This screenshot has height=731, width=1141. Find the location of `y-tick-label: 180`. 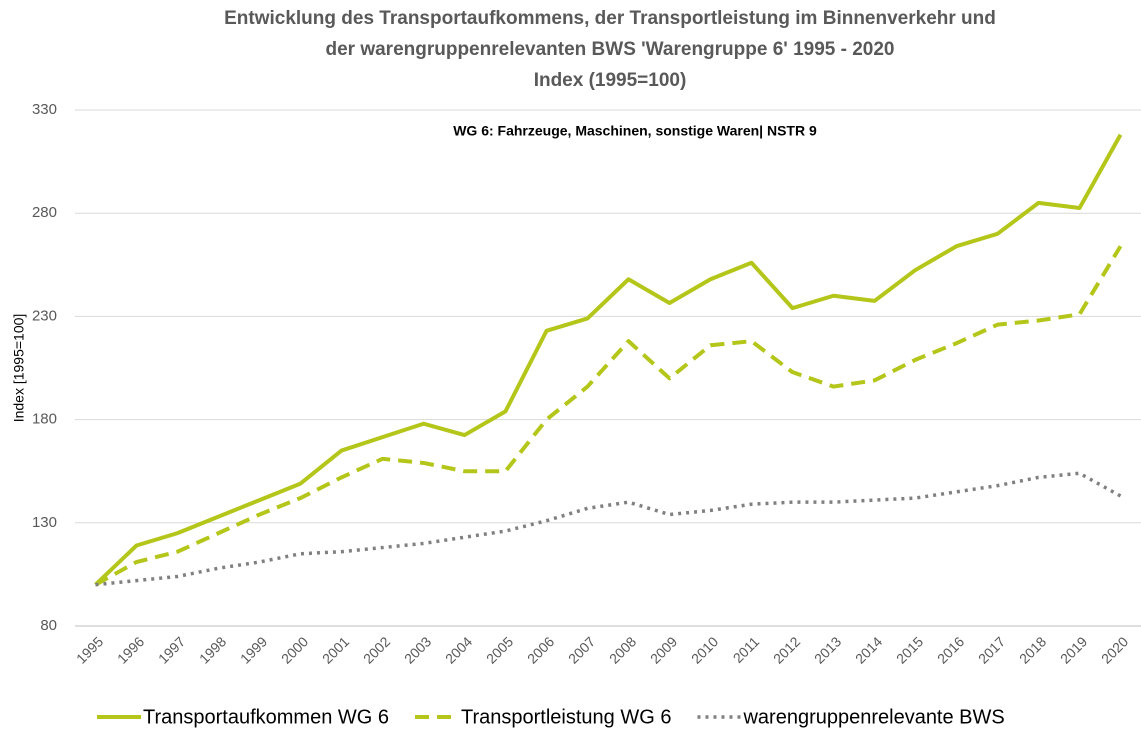

y-tick-label: 180 is located at coordinates (44, 419).